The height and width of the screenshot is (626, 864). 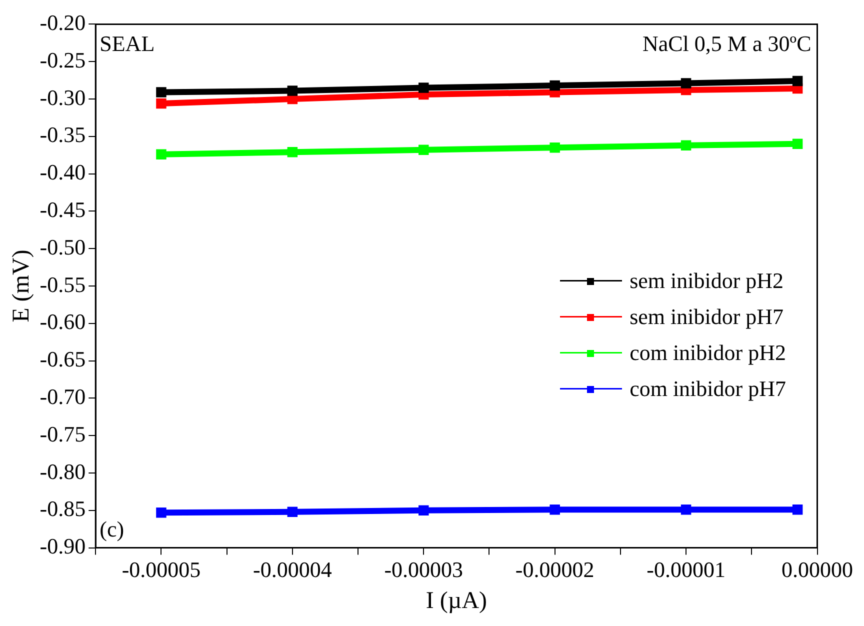 What do you see at coordinates (554, 569) in the screenshot?
I see `x-tick-label: -0.00002` at bounding box center [554, 569].